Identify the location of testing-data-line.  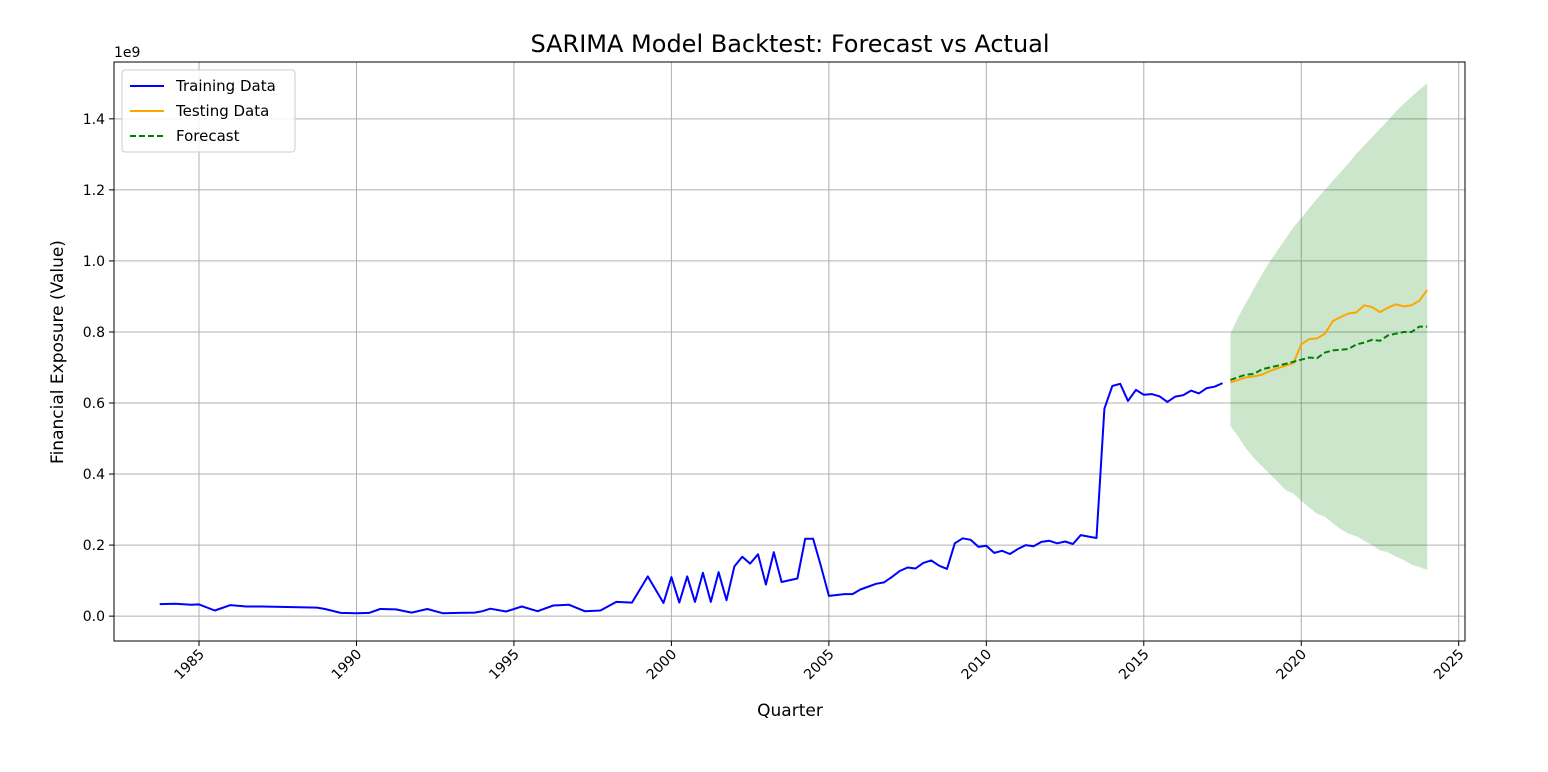
(1329, 336).